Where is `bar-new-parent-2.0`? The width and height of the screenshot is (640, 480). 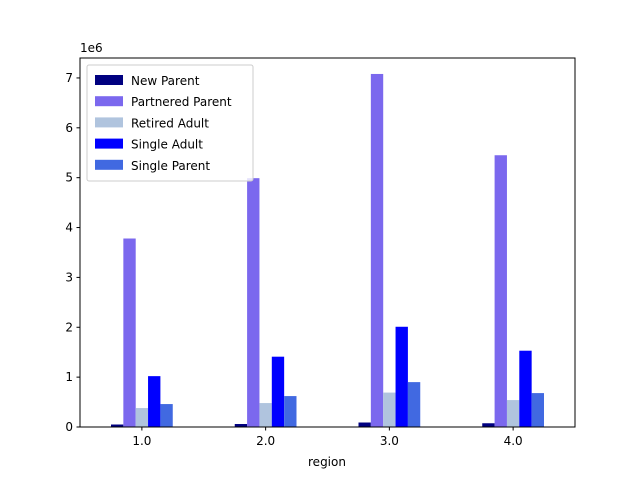
bar-new-parent-2.0 is located at coordinates (241, 425).